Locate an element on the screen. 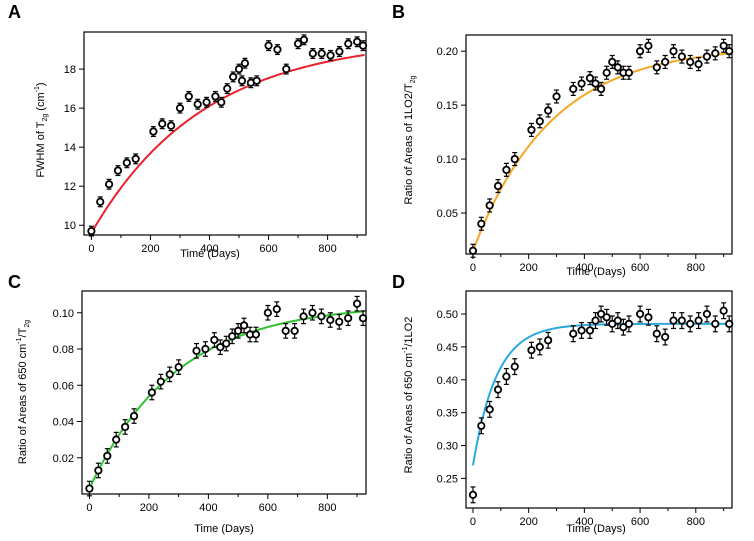 This screenshot has height=541, width=754. x-tick-label-c-4: 800 is located at coordinates (327, 508).